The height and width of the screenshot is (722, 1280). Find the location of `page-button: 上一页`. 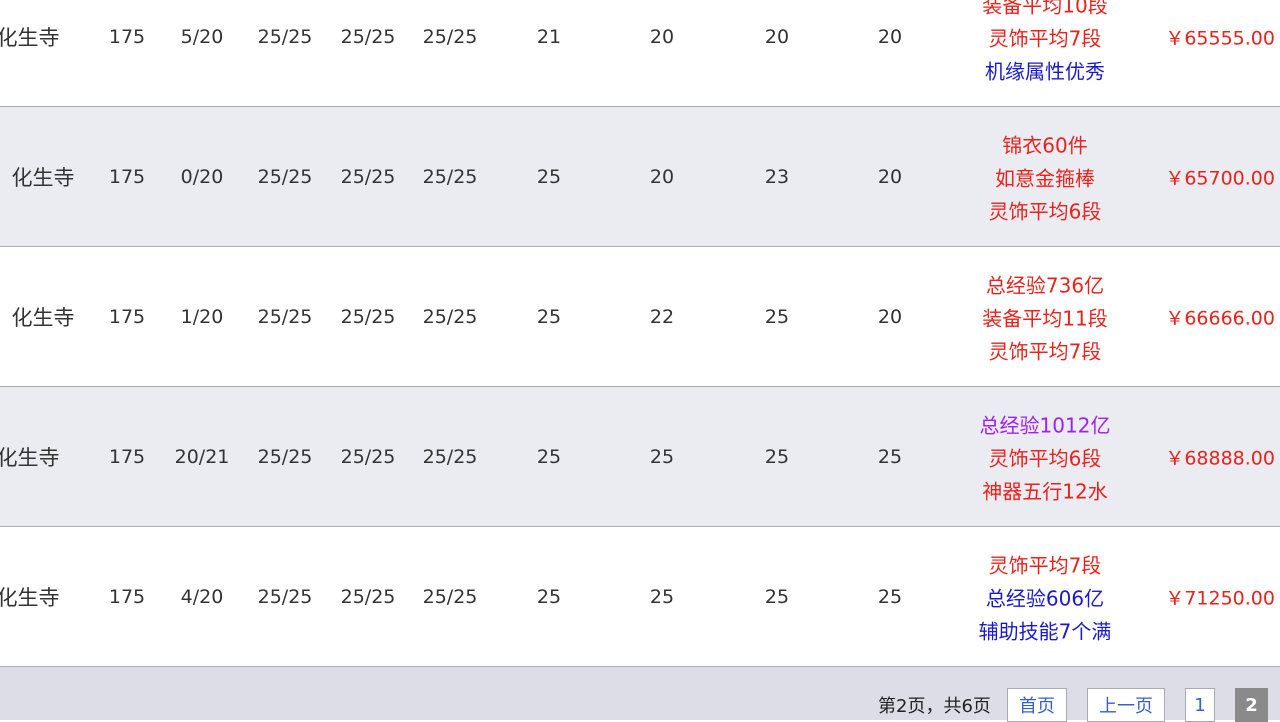

page-button: 上一页 is located at coordinates (1126, 705).